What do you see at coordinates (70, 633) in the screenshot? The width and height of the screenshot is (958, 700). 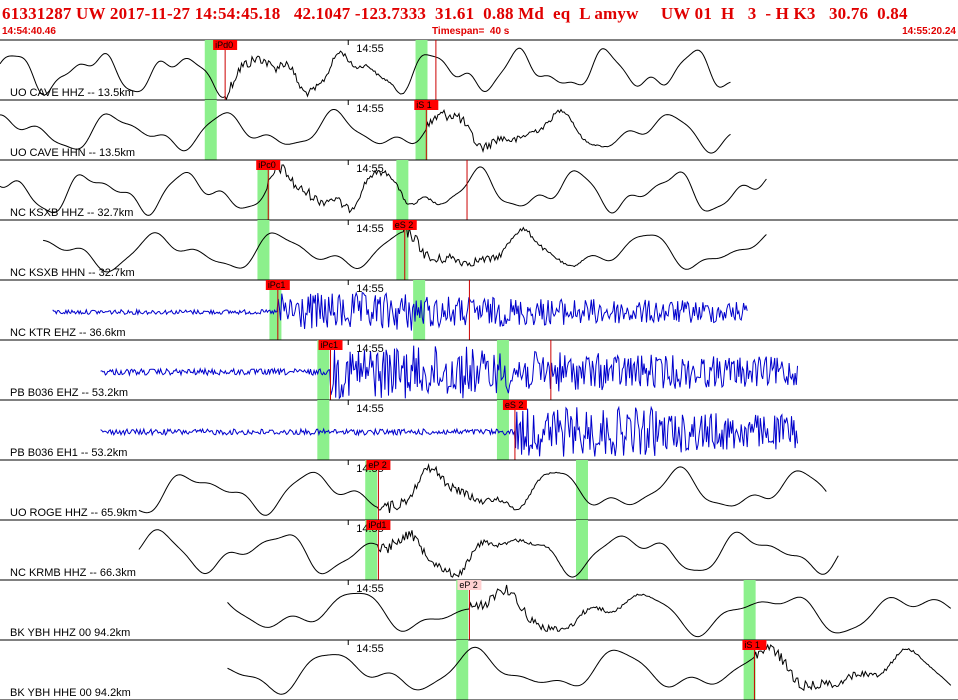 I see `trace-label: BK YBH HHZ 00 94.2km` at bounding box center [70, 633].